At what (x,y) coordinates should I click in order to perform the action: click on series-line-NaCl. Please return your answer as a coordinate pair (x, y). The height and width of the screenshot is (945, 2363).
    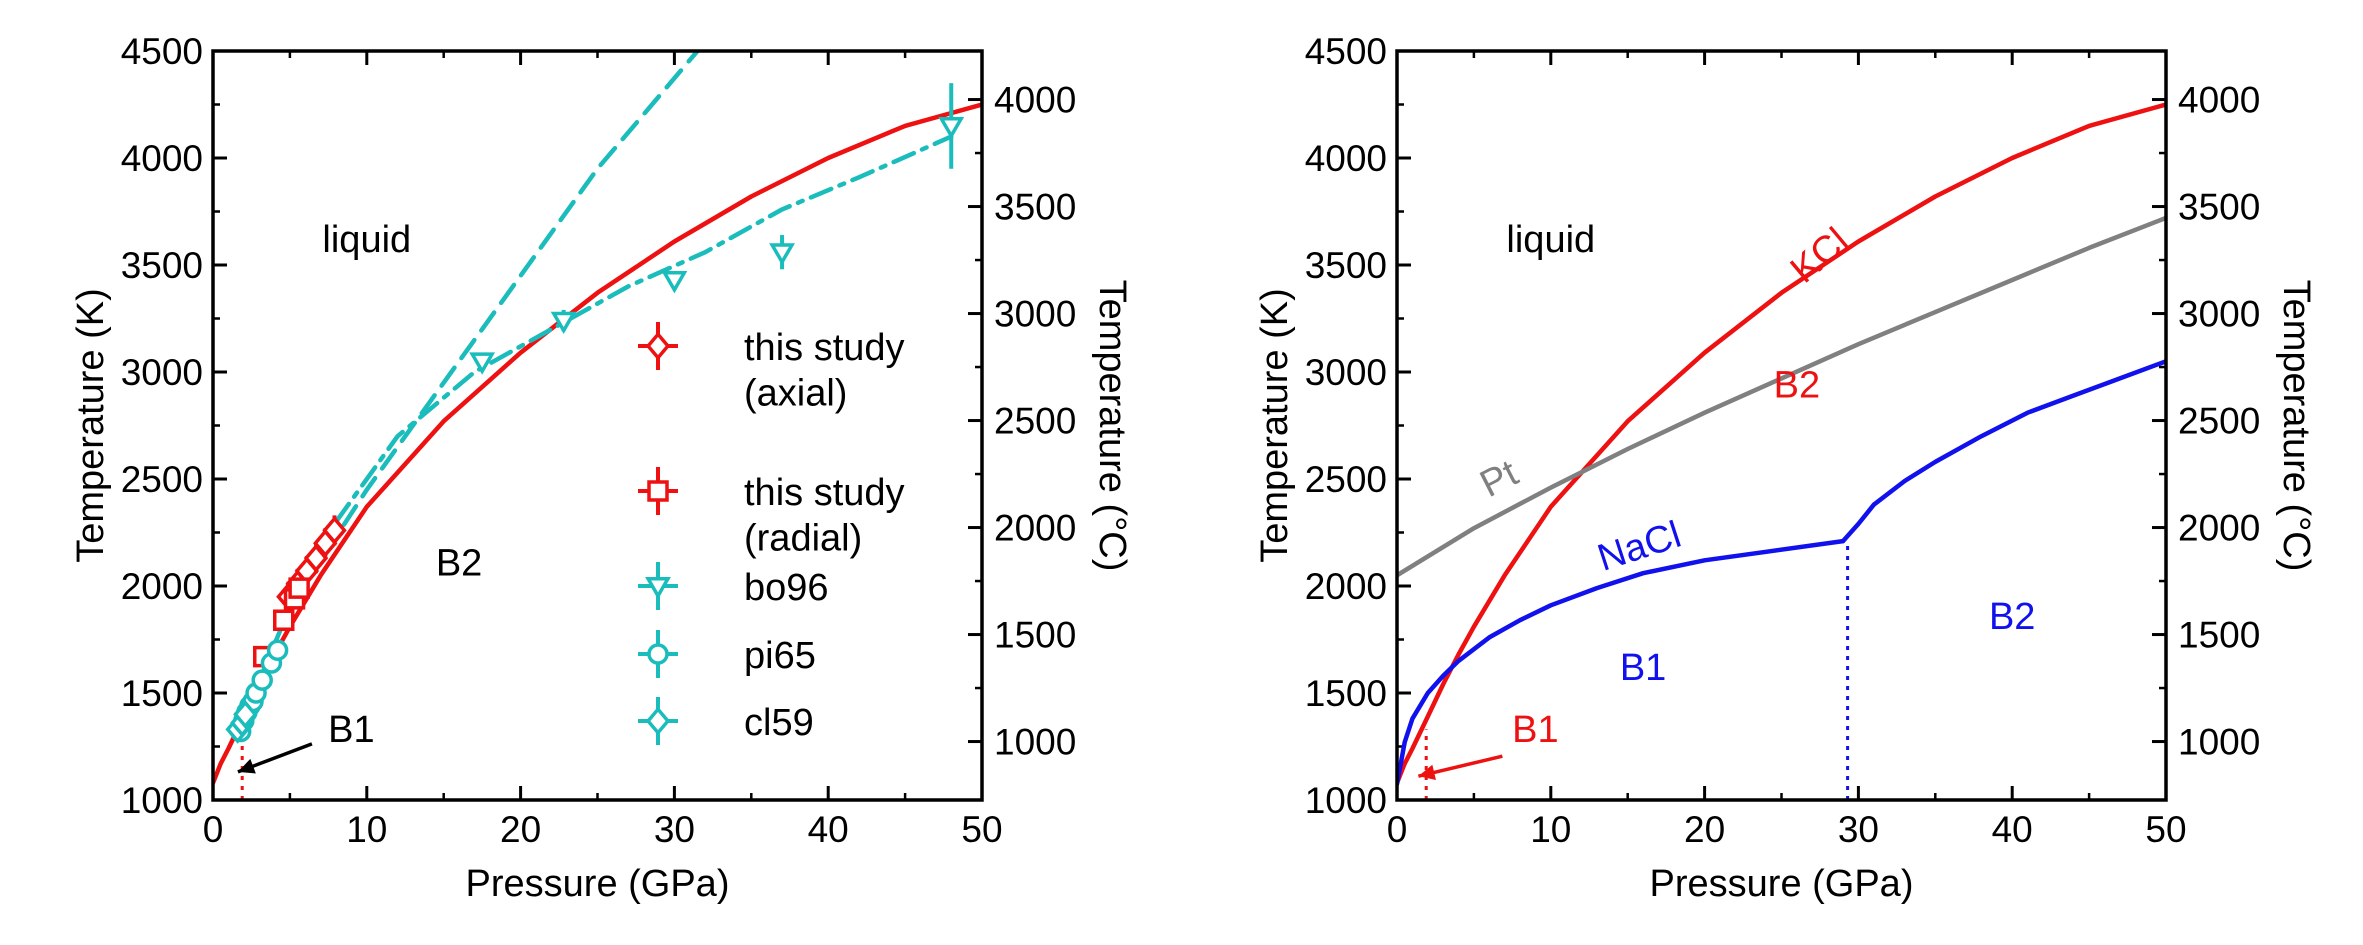
    Looking at the image, I should click on (1621, 662).